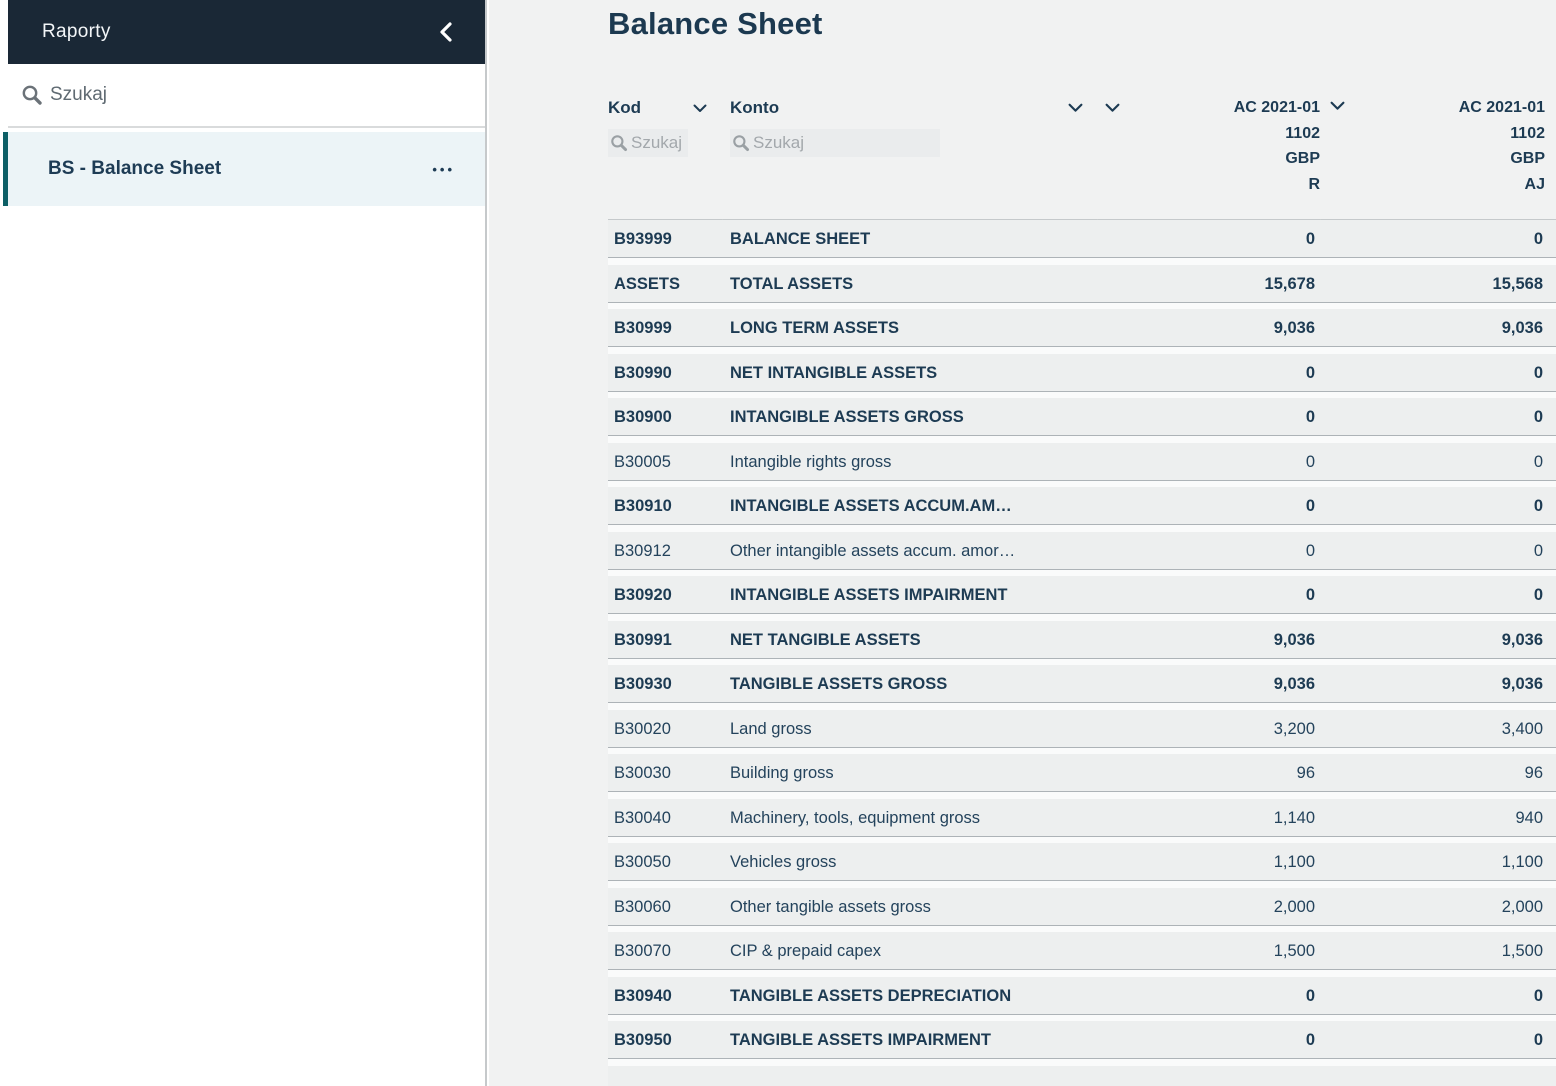 This screenshot has width=1556, height=1086. What do you see at coordinates (643, 239) in the screenshot?
I see `cell-kod: B93999` at bounding box center [643, 239].